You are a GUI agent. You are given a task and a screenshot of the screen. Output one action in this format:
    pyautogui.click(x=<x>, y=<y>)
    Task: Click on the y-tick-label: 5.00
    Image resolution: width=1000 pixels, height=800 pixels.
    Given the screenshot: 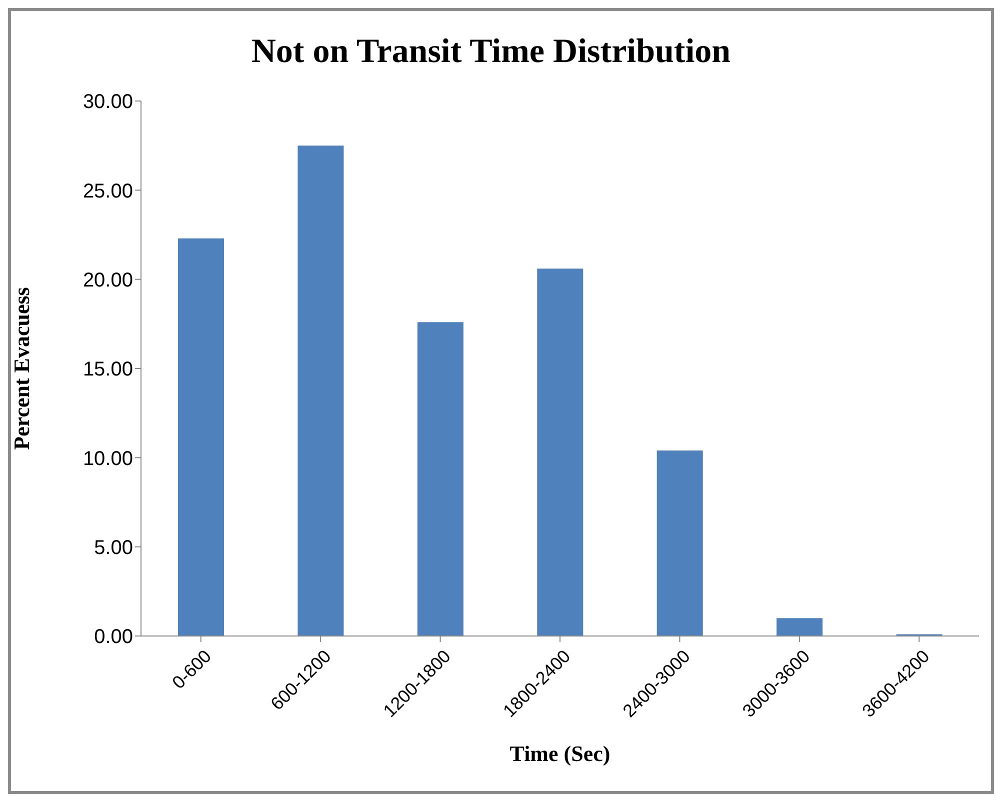 What is the action you would take?
    pyautogui.click(x=113, y=547)
    